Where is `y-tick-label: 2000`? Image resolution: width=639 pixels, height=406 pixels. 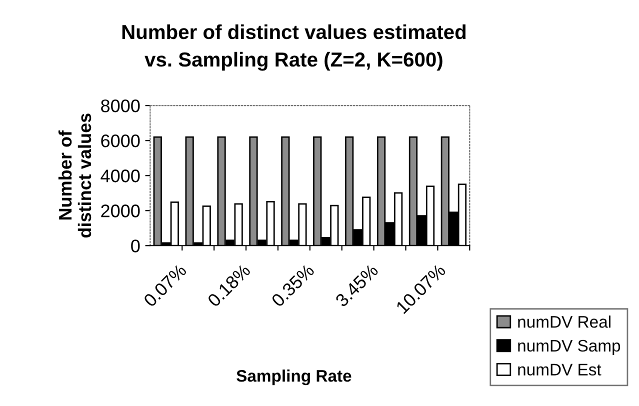
y-tick-label: 2000 is located at coordinates (120, 211).